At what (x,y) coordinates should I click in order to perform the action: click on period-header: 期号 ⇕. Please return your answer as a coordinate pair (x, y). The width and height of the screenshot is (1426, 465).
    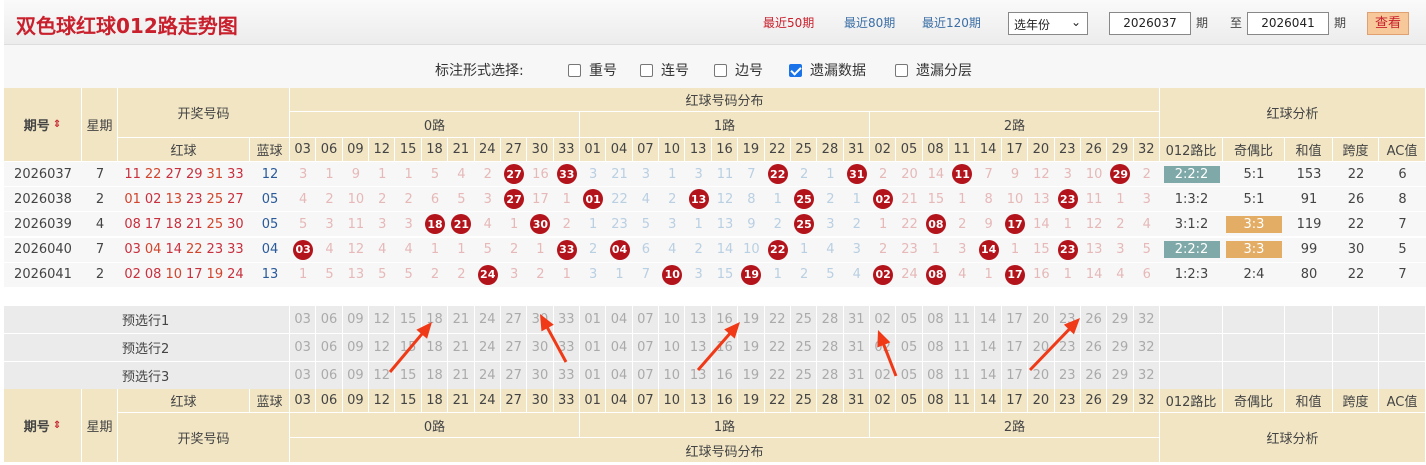
    Looking at the image, I should click on (43, 125).